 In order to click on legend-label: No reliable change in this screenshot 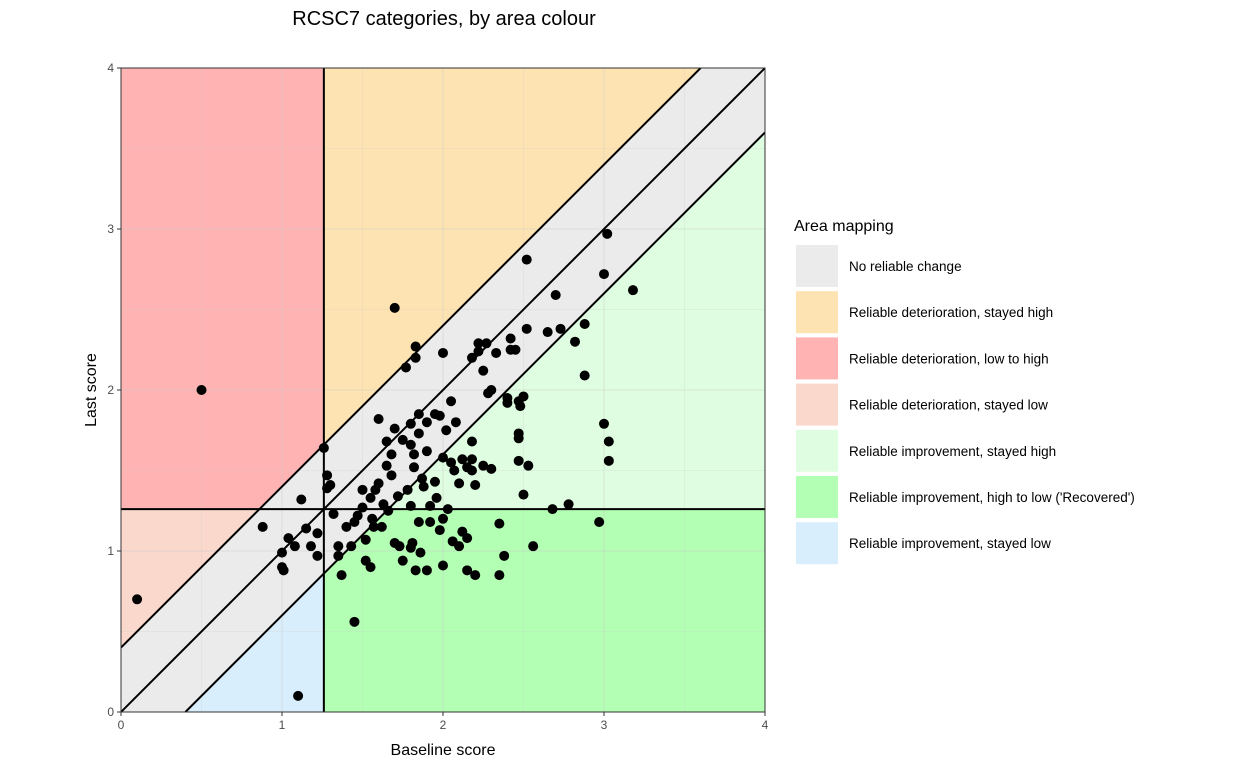, I will do `click(905, 266)`.